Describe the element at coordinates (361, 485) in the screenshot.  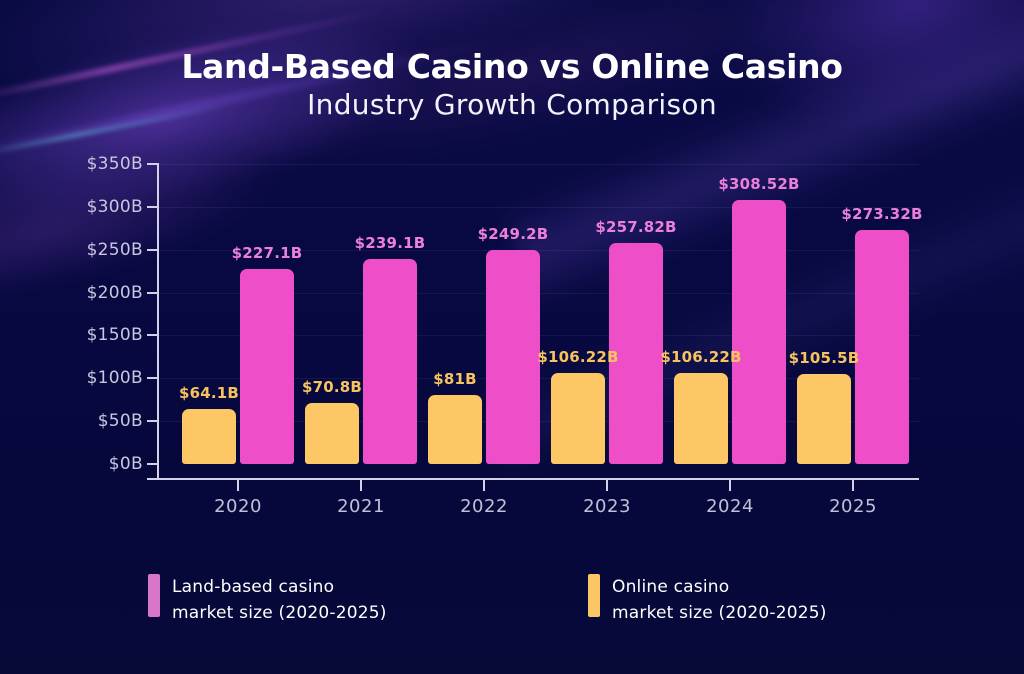
I see `x-axis-tick-2021` at that location.